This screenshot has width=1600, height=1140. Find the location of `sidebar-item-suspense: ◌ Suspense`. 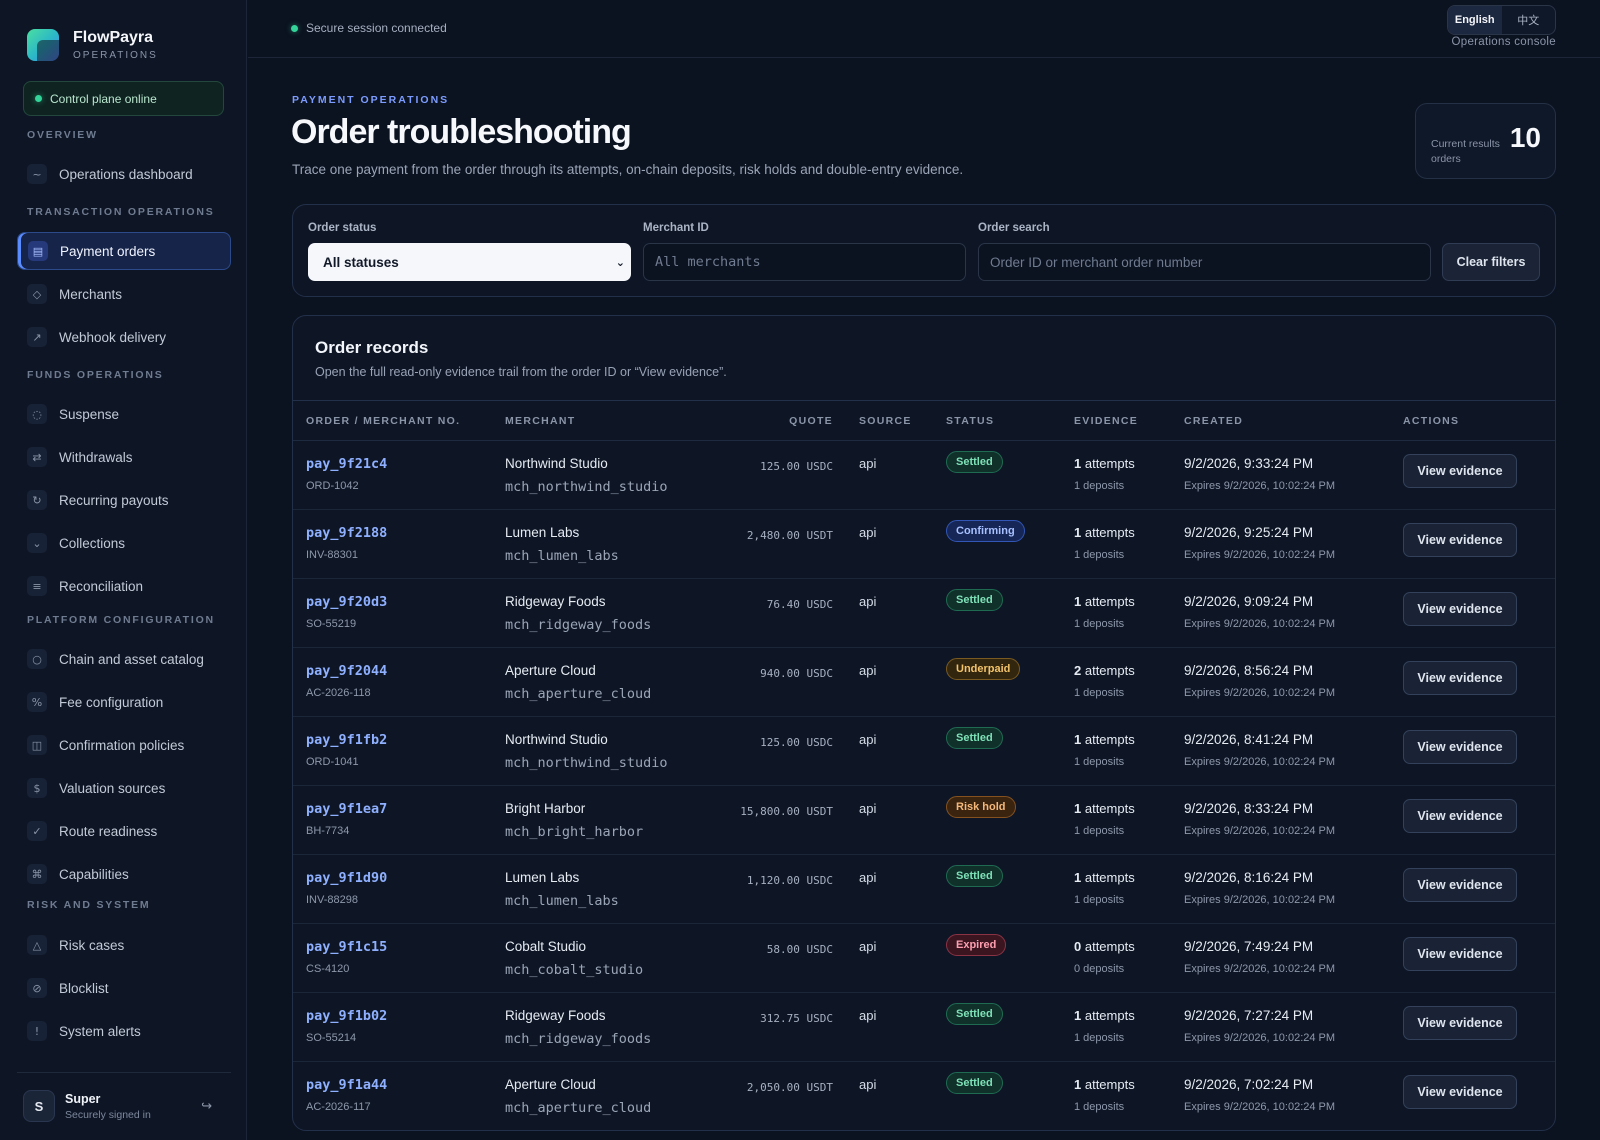

sidebar-item-suspense: ◌ Suspense is located at coordinates (124, 414).